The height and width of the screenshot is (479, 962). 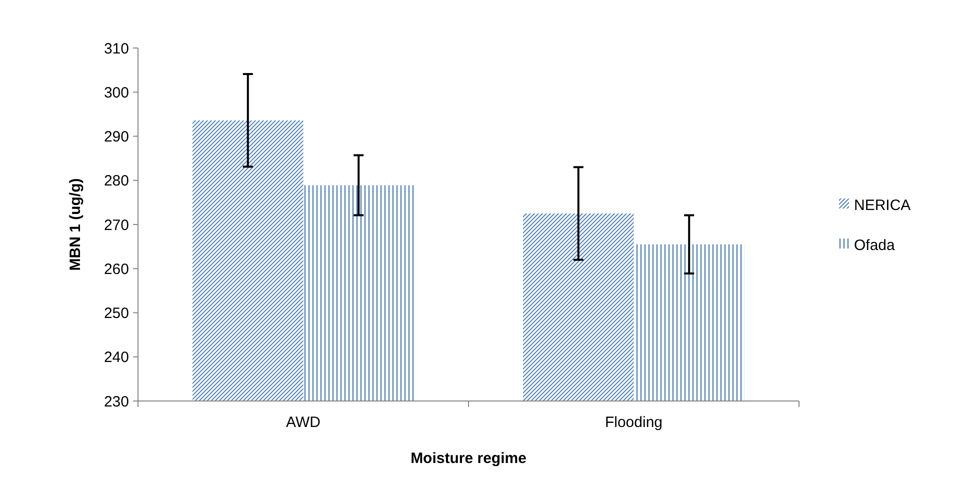 I want to click on y-tick-label: 260, so click(x=116, y=269).